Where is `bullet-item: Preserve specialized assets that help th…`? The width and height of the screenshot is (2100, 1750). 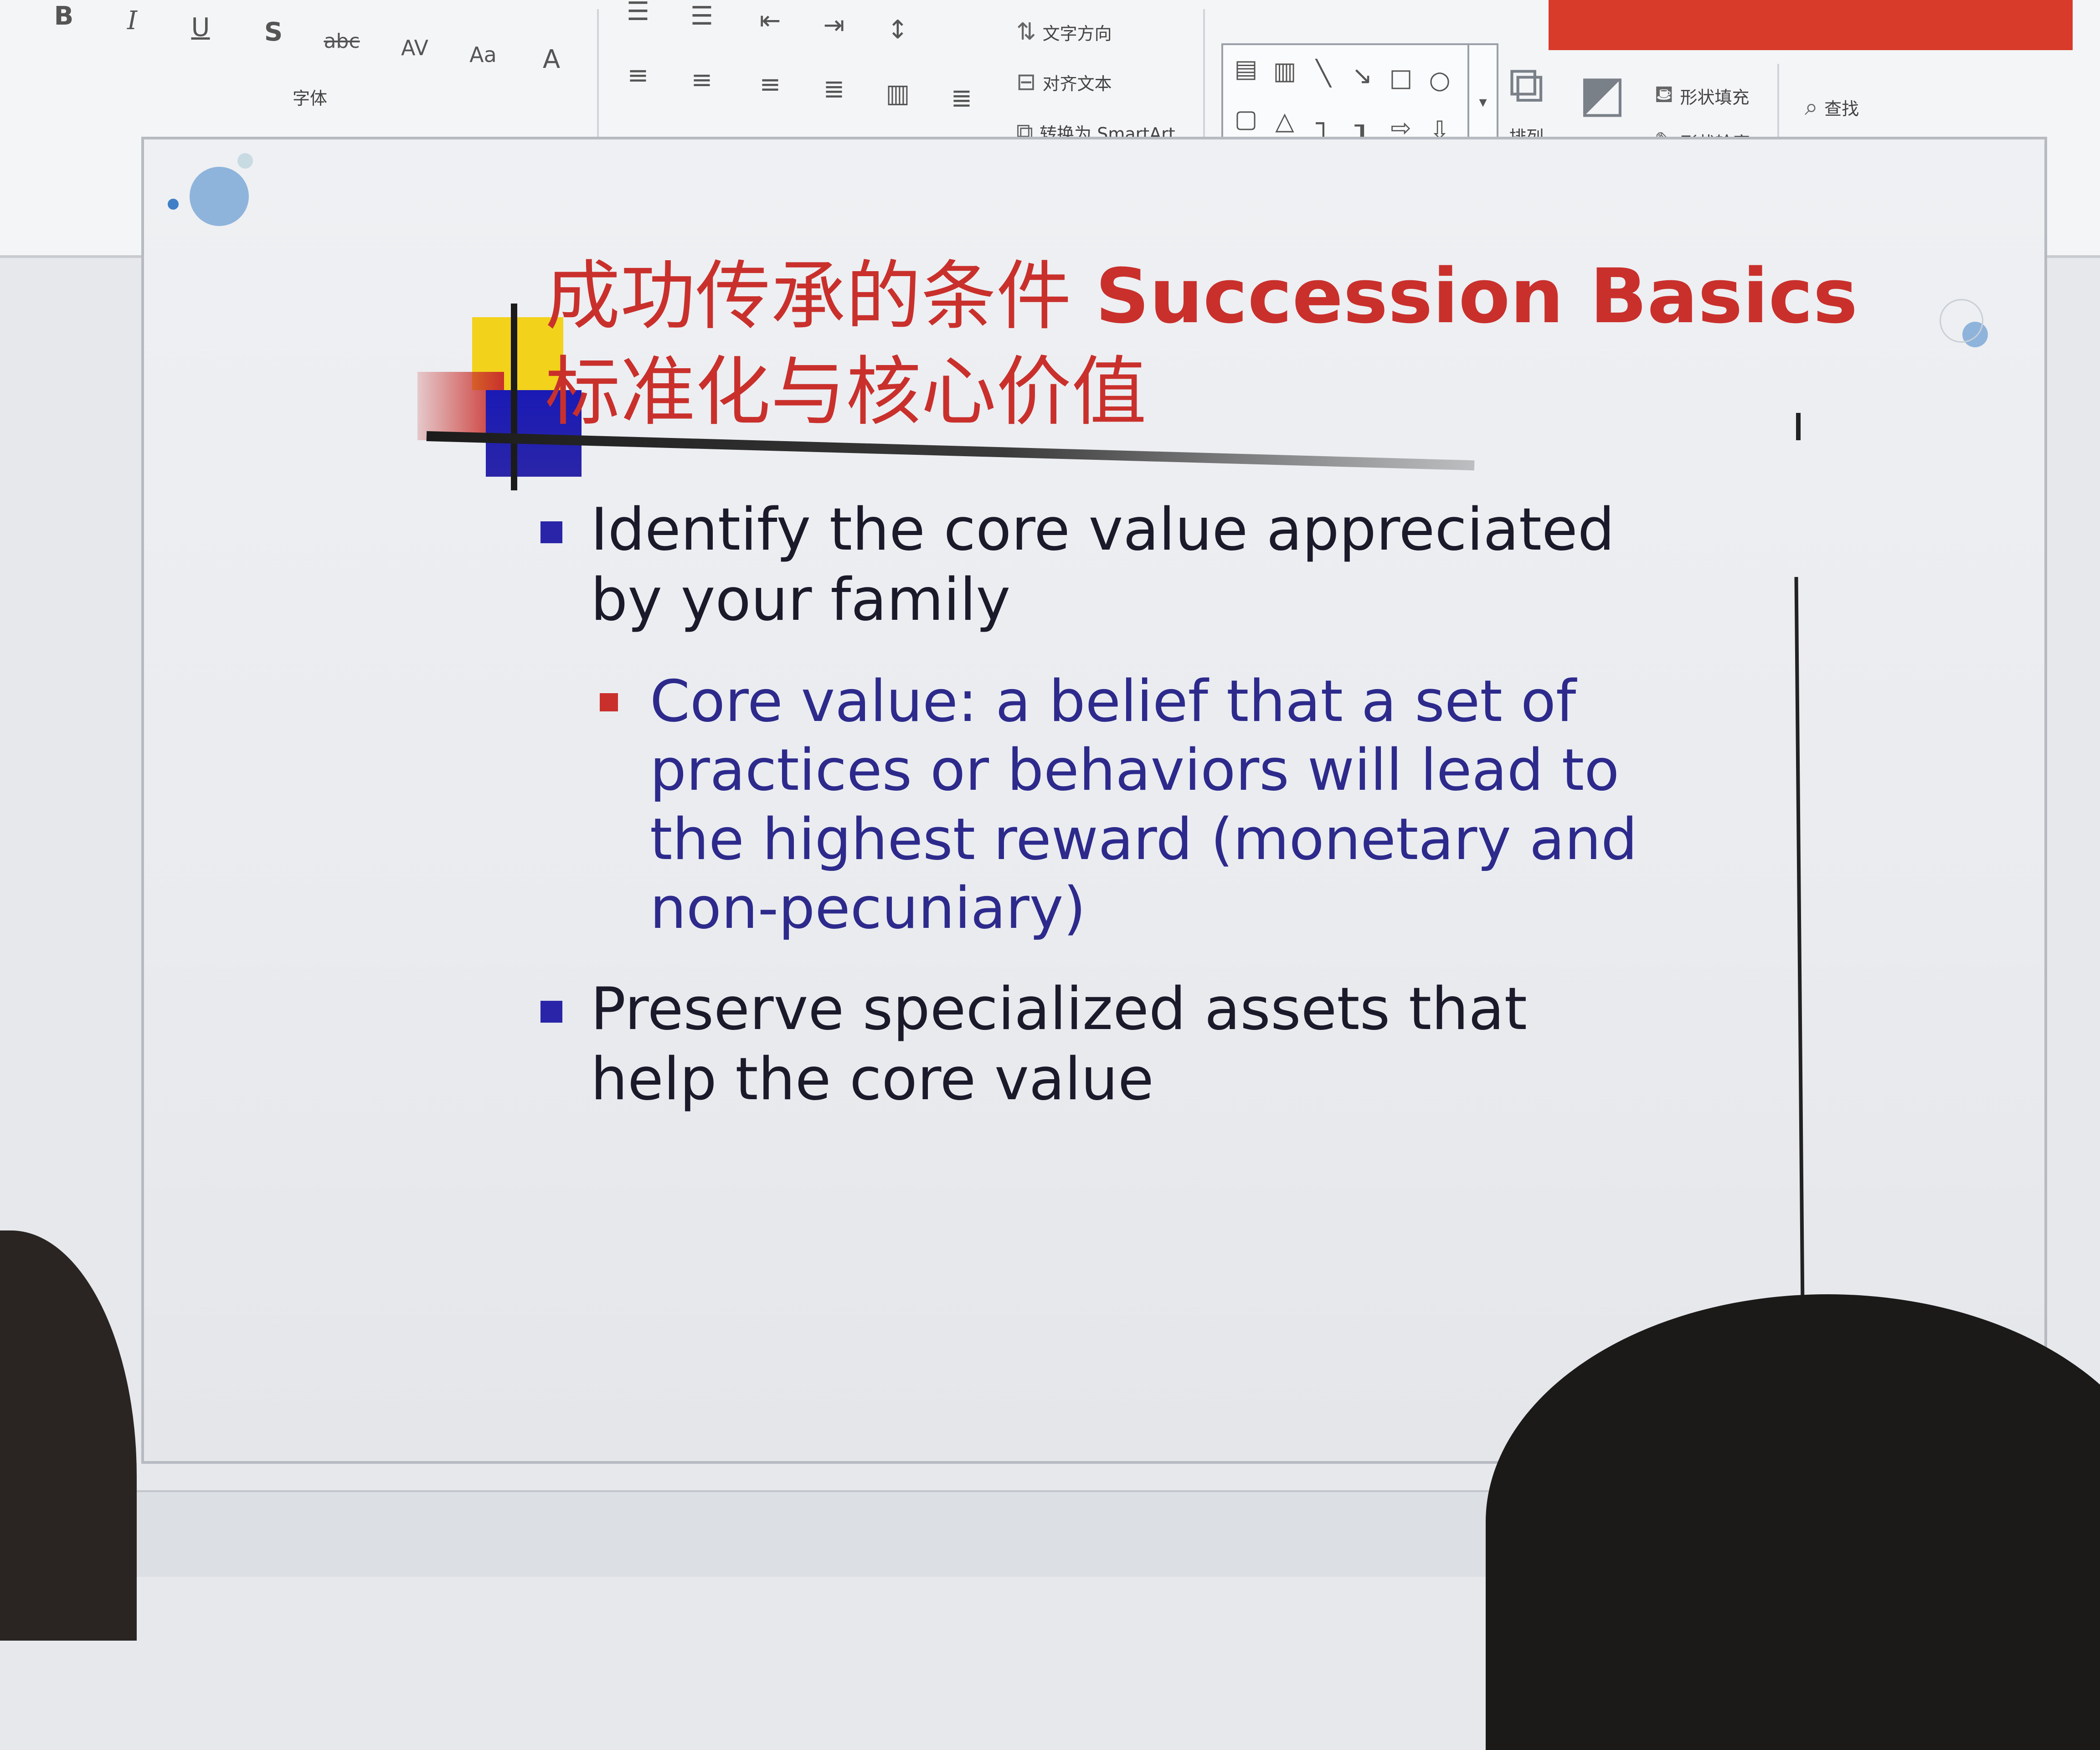 bullet-item: Preserve specialized assets that help th… is located at coordinates (1098, 1044).